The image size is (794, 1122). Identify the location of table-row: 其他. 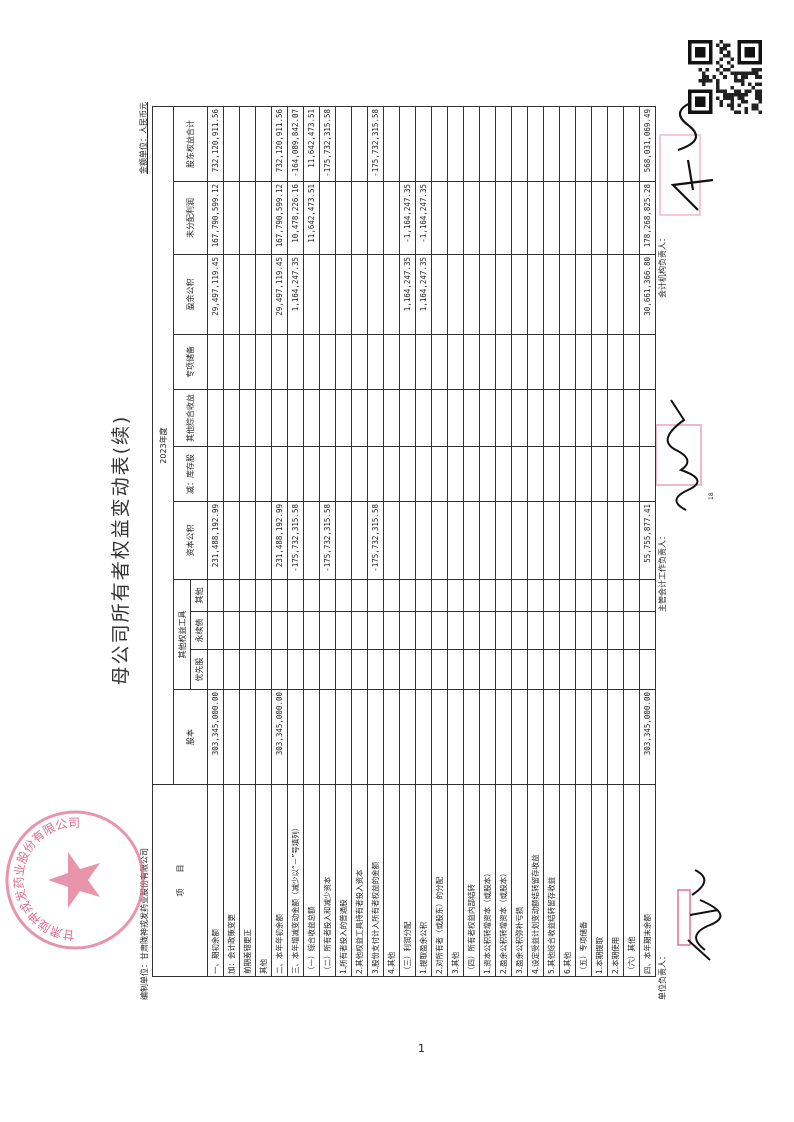
(263, 541).